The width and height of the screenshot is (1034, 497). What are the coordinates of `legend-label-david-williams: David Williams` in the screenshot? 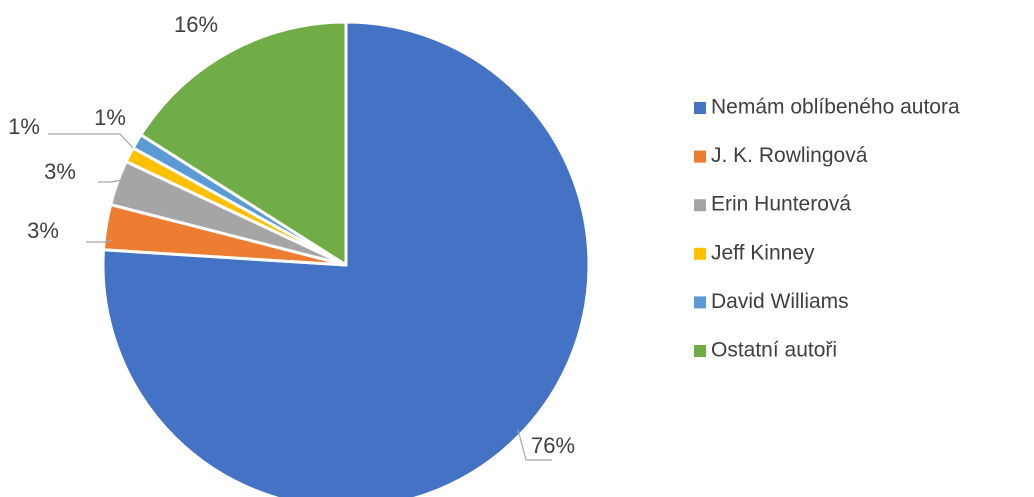 It's located at (780, 301).